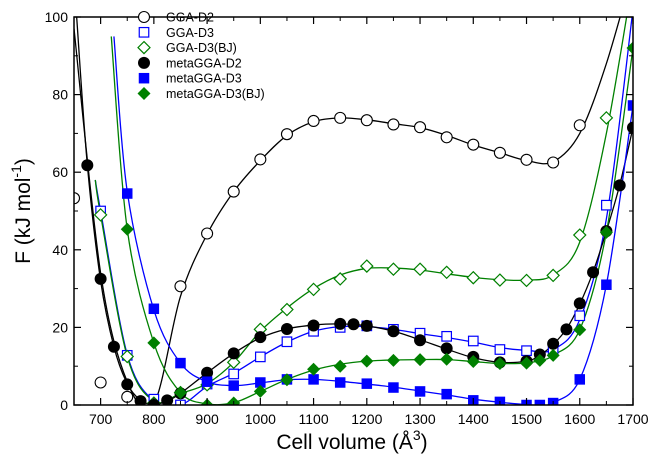 This screenshot has width=662, height=457. Describe the element at coordinates (154, 419) in the screenshot. I see `x-tick-label: 800` at that location.